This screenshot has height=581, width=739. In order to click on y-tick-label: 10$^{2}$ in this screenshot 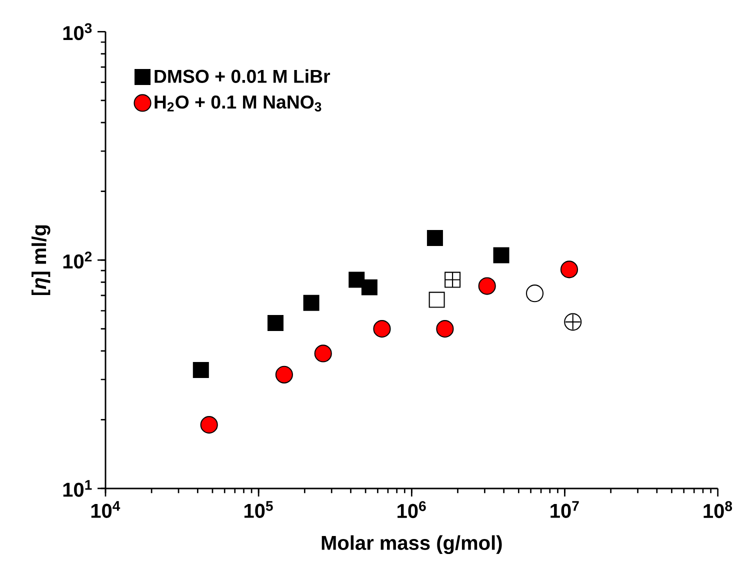, I will do `click(77, 260)`.